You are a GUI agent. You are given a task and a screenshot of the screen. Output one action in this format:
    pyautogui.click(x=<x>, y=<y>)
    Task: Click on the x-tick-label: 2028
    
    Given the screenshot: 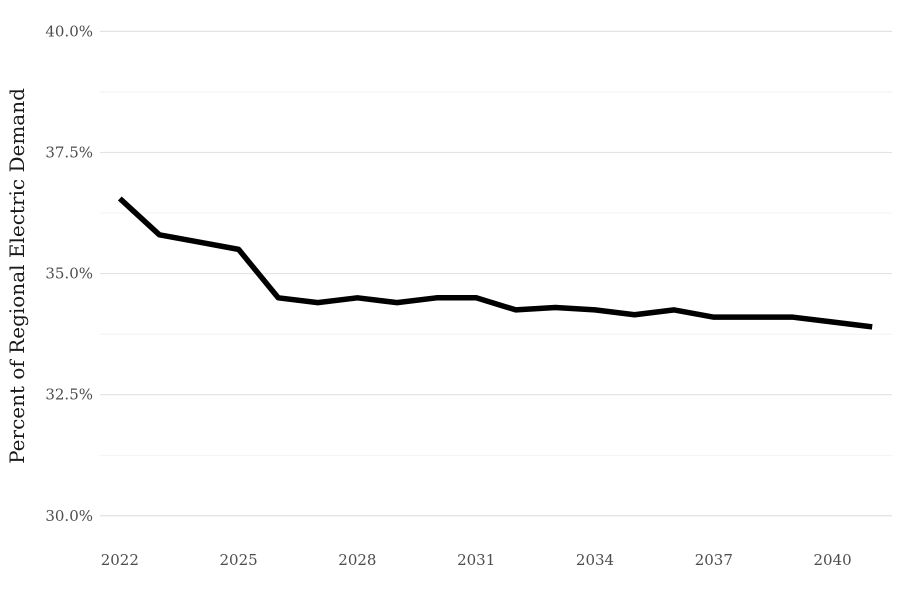 What is the action you would take?
    pyautogui.click(x=357, y=560)
    